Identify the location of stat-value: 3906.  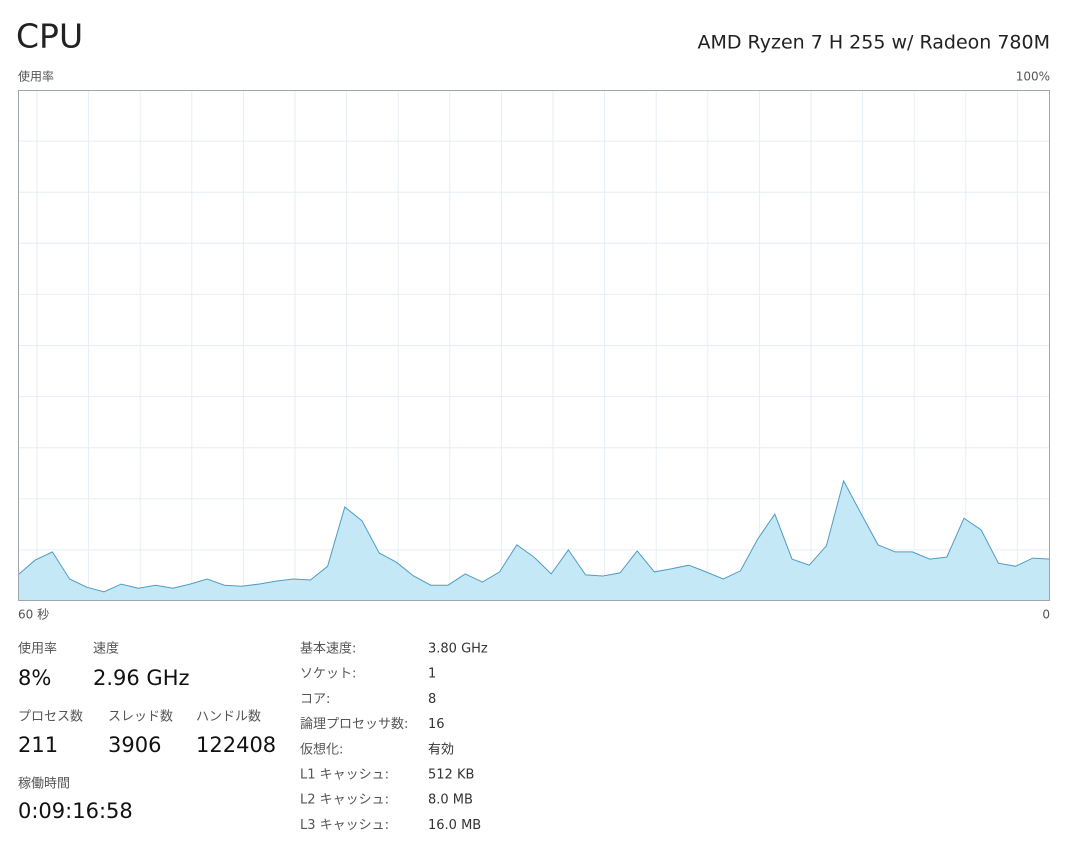
(134, 745).